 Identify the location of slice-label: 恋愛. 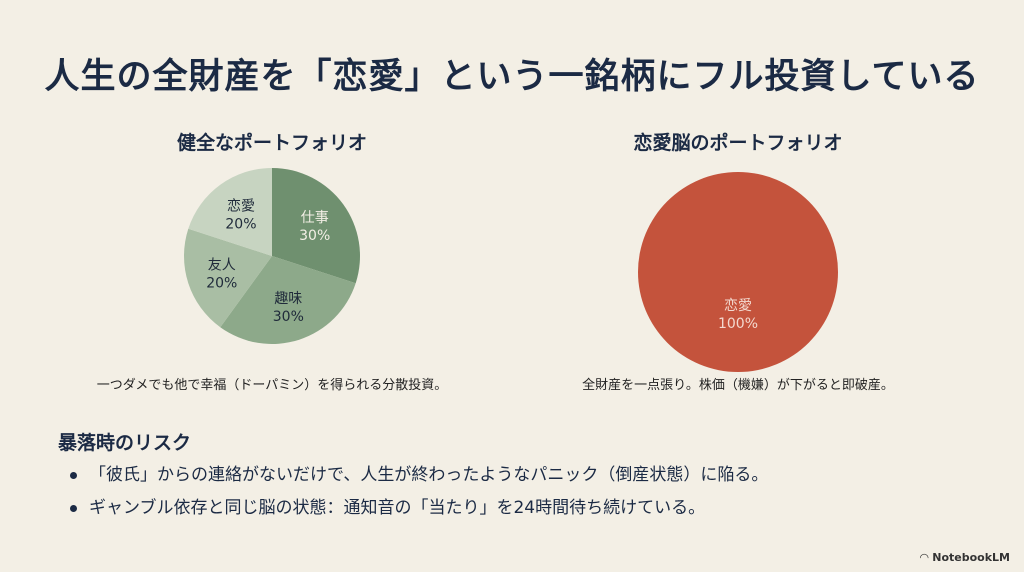
(241, 205).